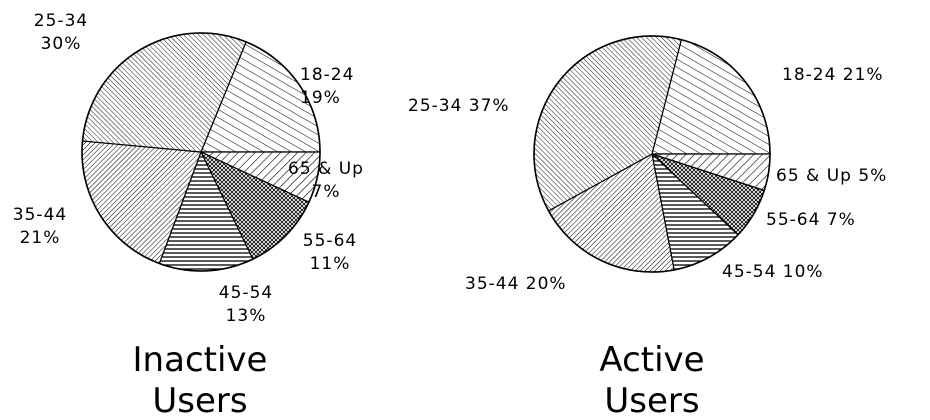  What do you see at coordinates (199, 400) in the screenshot?
I see `chart-title-inactive-line-2: Users` at bounding box center [199, 400].